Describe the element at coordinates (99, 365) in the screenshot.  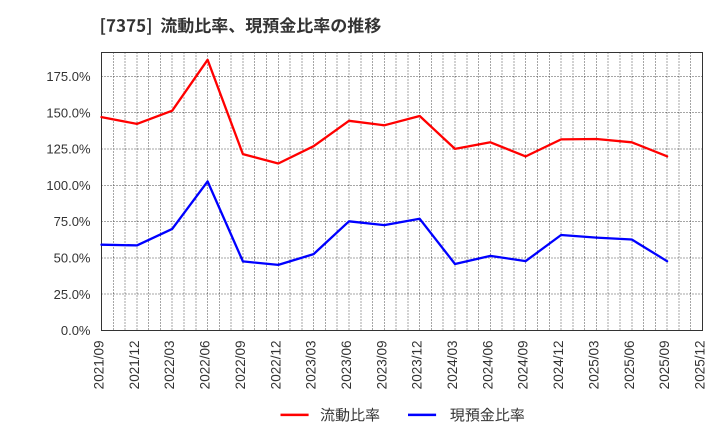
I see `svg-text: 2021/09` at that location.